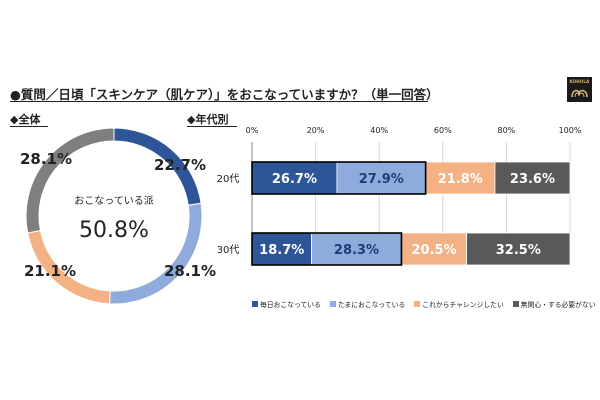 This screenshot has width=600, height=400. What do you see at coordinates (180, 165) in the screenshot?
I see `donut-label-0: 22.7%` at bounding box center [180, 165].